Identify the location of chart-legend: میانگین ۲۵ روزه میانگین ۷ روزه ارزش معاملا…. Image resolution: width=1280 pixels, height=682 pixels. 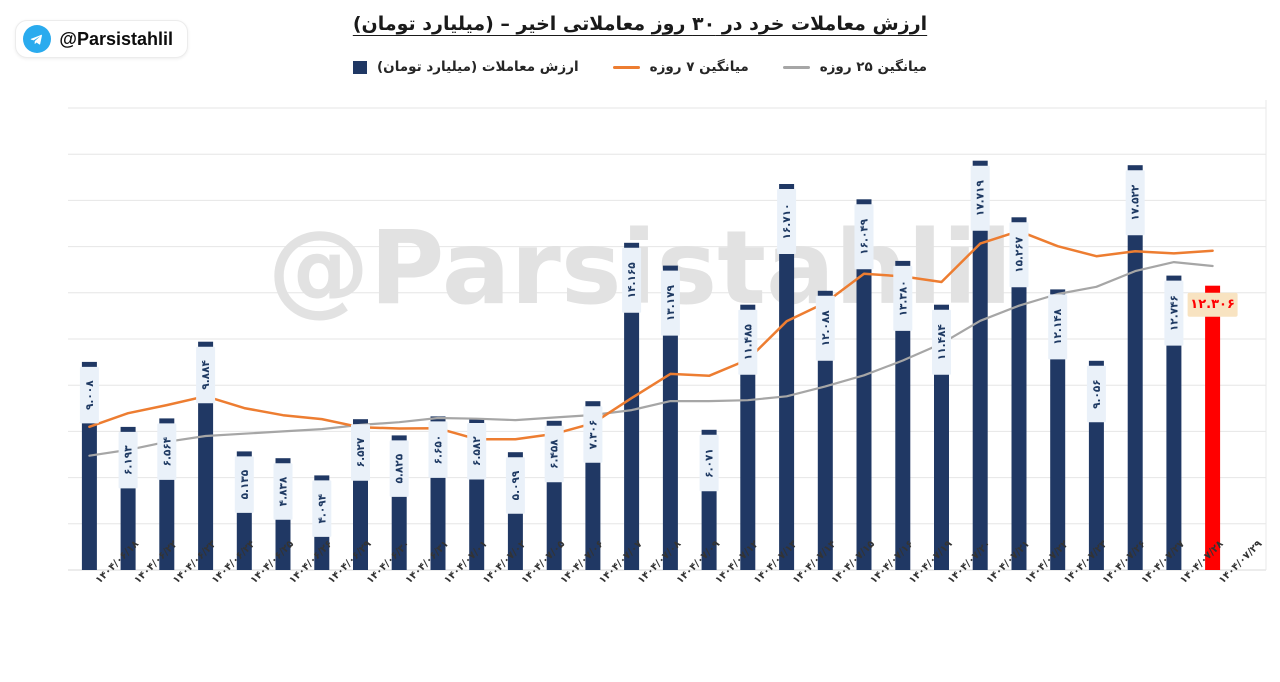
(640, 67).